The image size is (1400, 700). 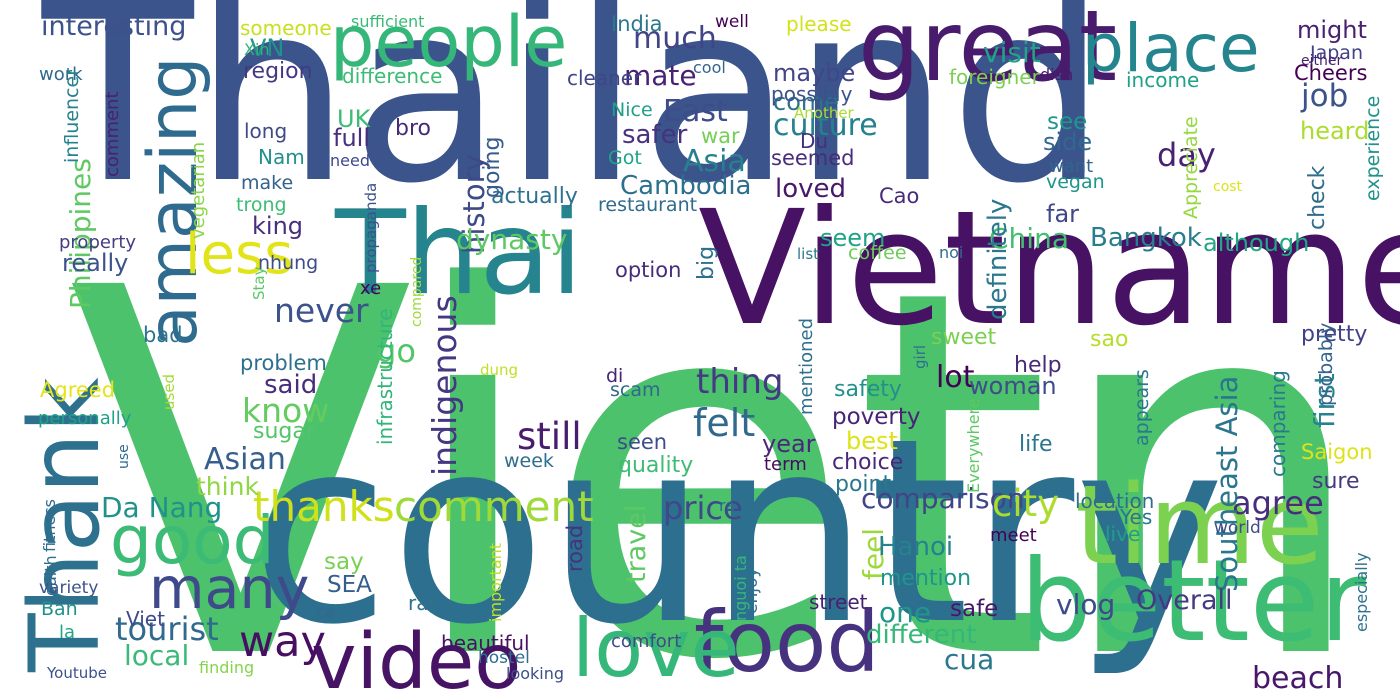 I want to click on word-bro: bro, so click(x=413, y=128).